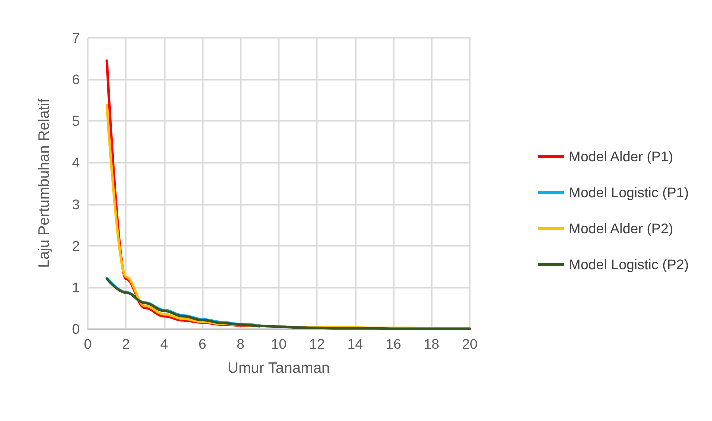 Image resolution: width=712 pixels, height=421 pixels. Describe the element at coordinates (76, 329) in the screenshot. I see `y-tick-label: 0` at that location.